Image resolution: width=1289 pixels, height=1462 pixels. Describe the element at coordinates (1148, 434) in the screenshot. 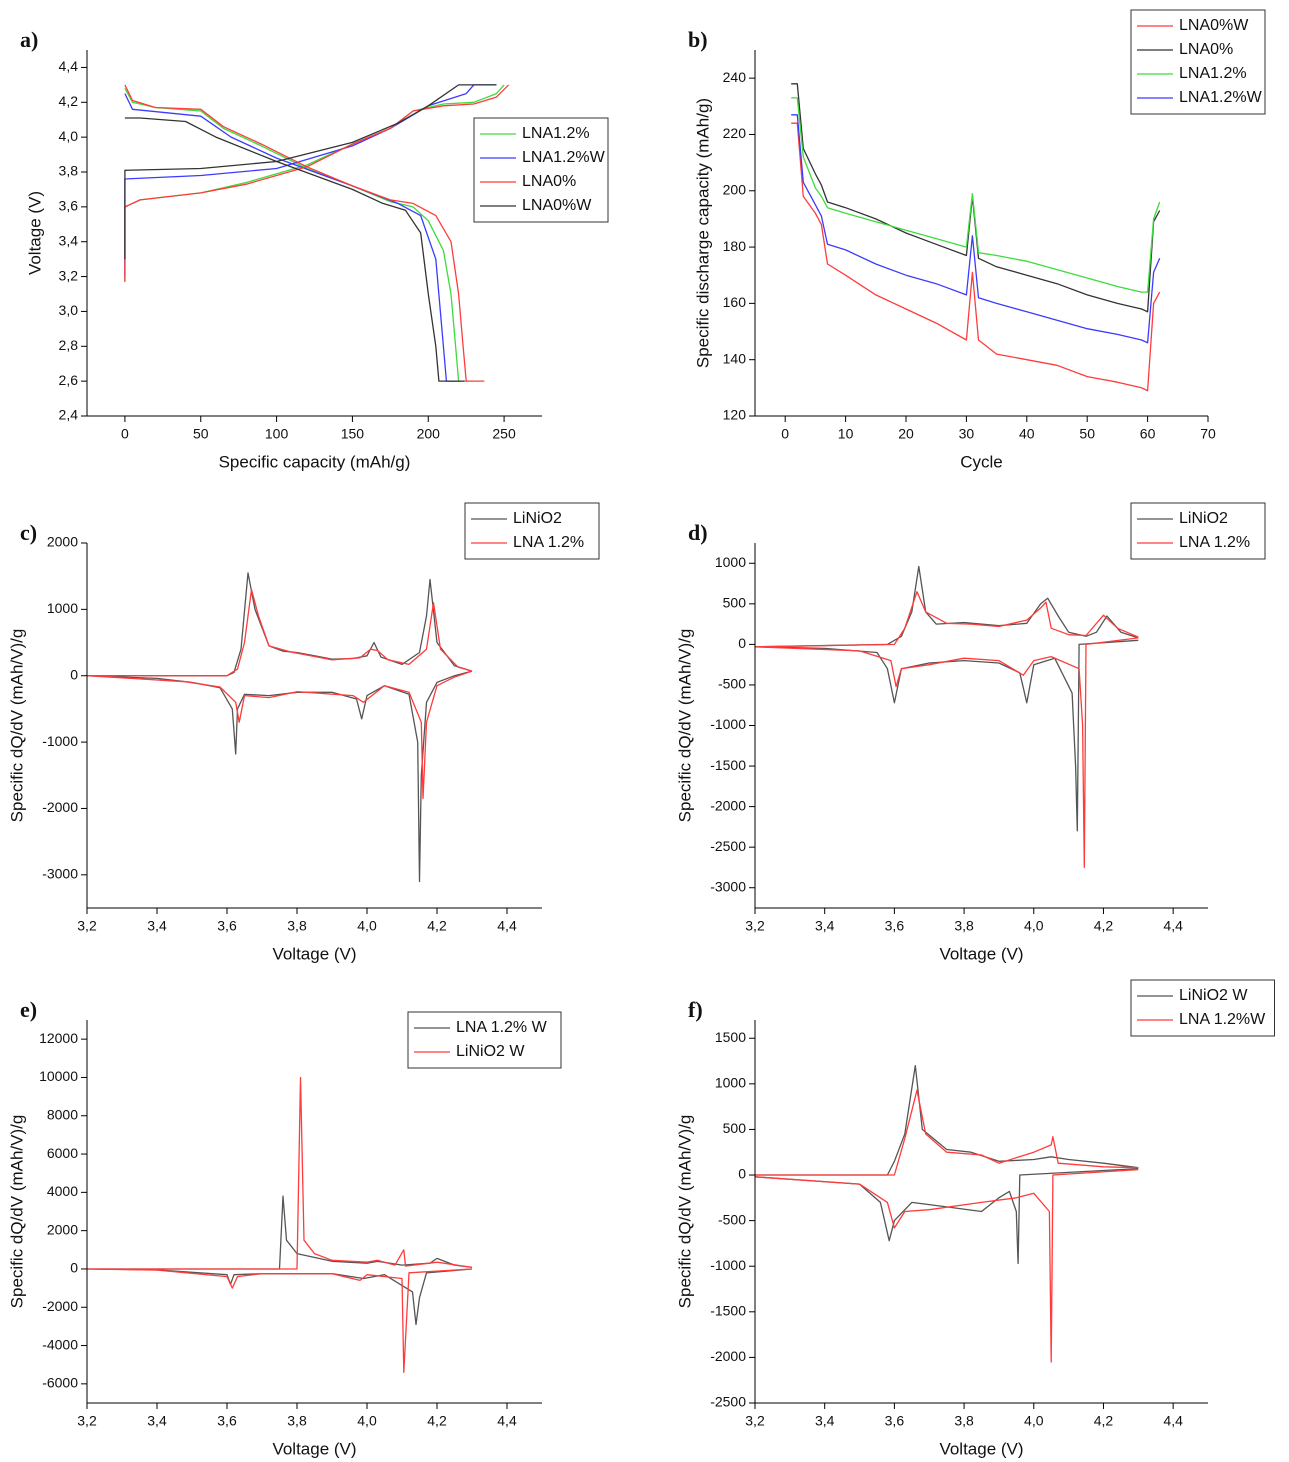

I see `x-tick-label: 60` at that location.